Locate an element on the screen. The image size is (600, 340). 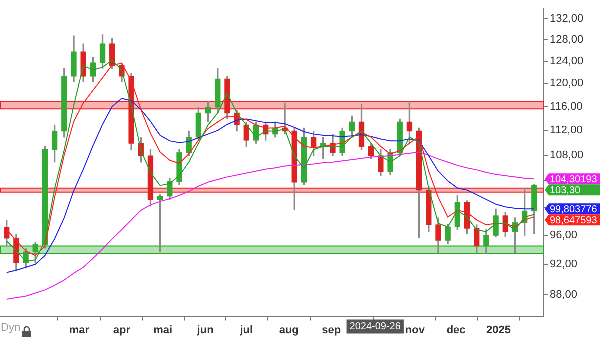
y-tick-label: 132,00 is located at coordinates (567, 18).